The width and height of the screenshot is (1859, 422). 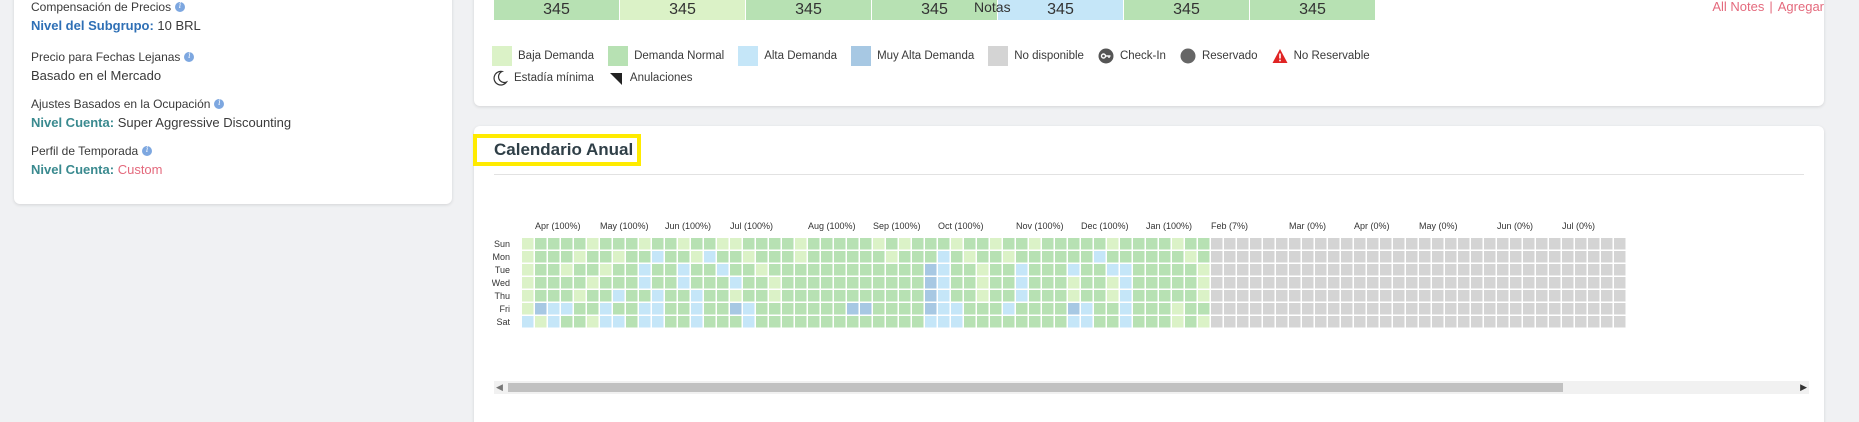 What do you see at coordinates (1312, 10) in the screenshot?
I see `price-cell: 345` at bounding box center [1312, 10].